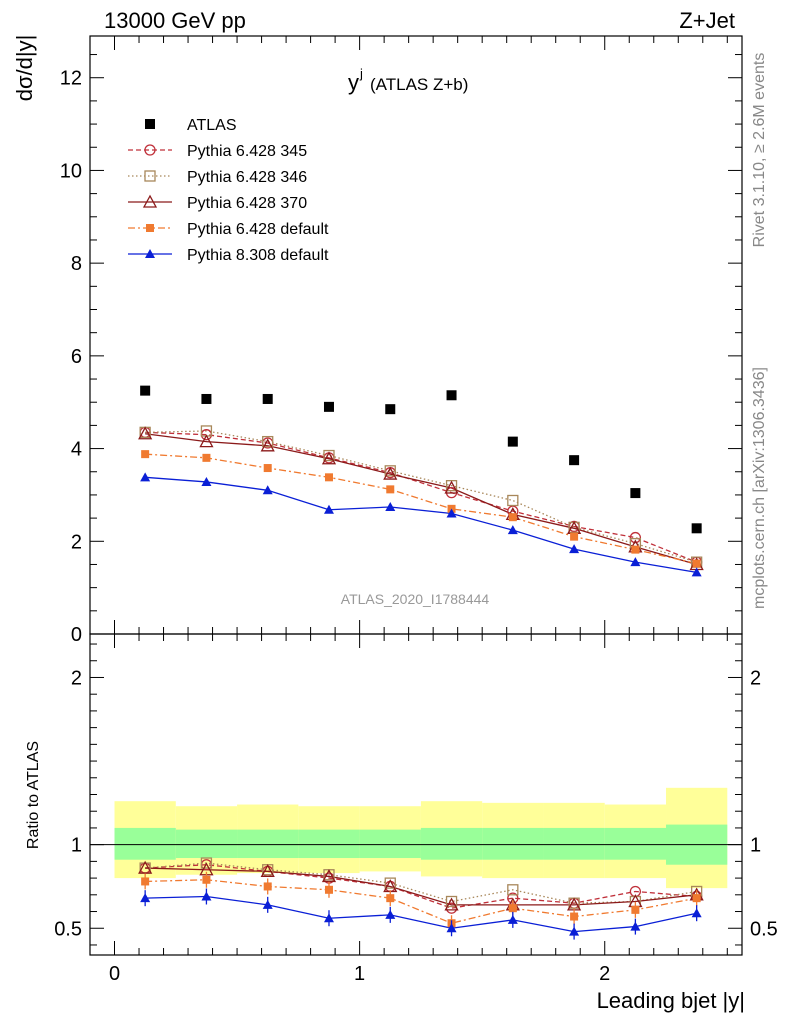 The width and height of the screenshot is (786, 1029). What do you see at coordinates (421, 838) in the screenshot?
I see `uncertainty-bands` at bounding box center [421, 838].